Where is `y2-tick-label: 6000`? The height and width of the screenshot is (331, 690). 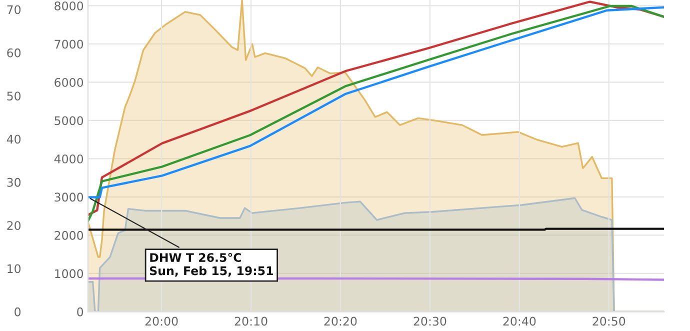 y2-tick-label: 6000 is located at coordinates (69, 82).